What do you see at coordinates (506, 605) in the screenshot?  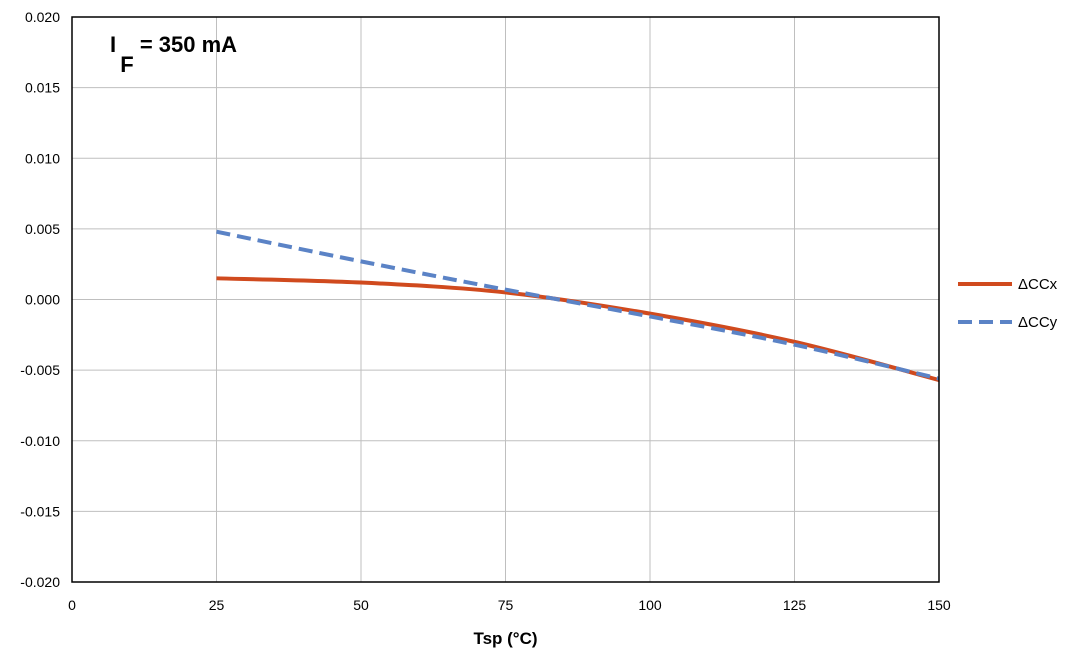 I see `x-tick-label: 75` at bounding box center [506, 605].